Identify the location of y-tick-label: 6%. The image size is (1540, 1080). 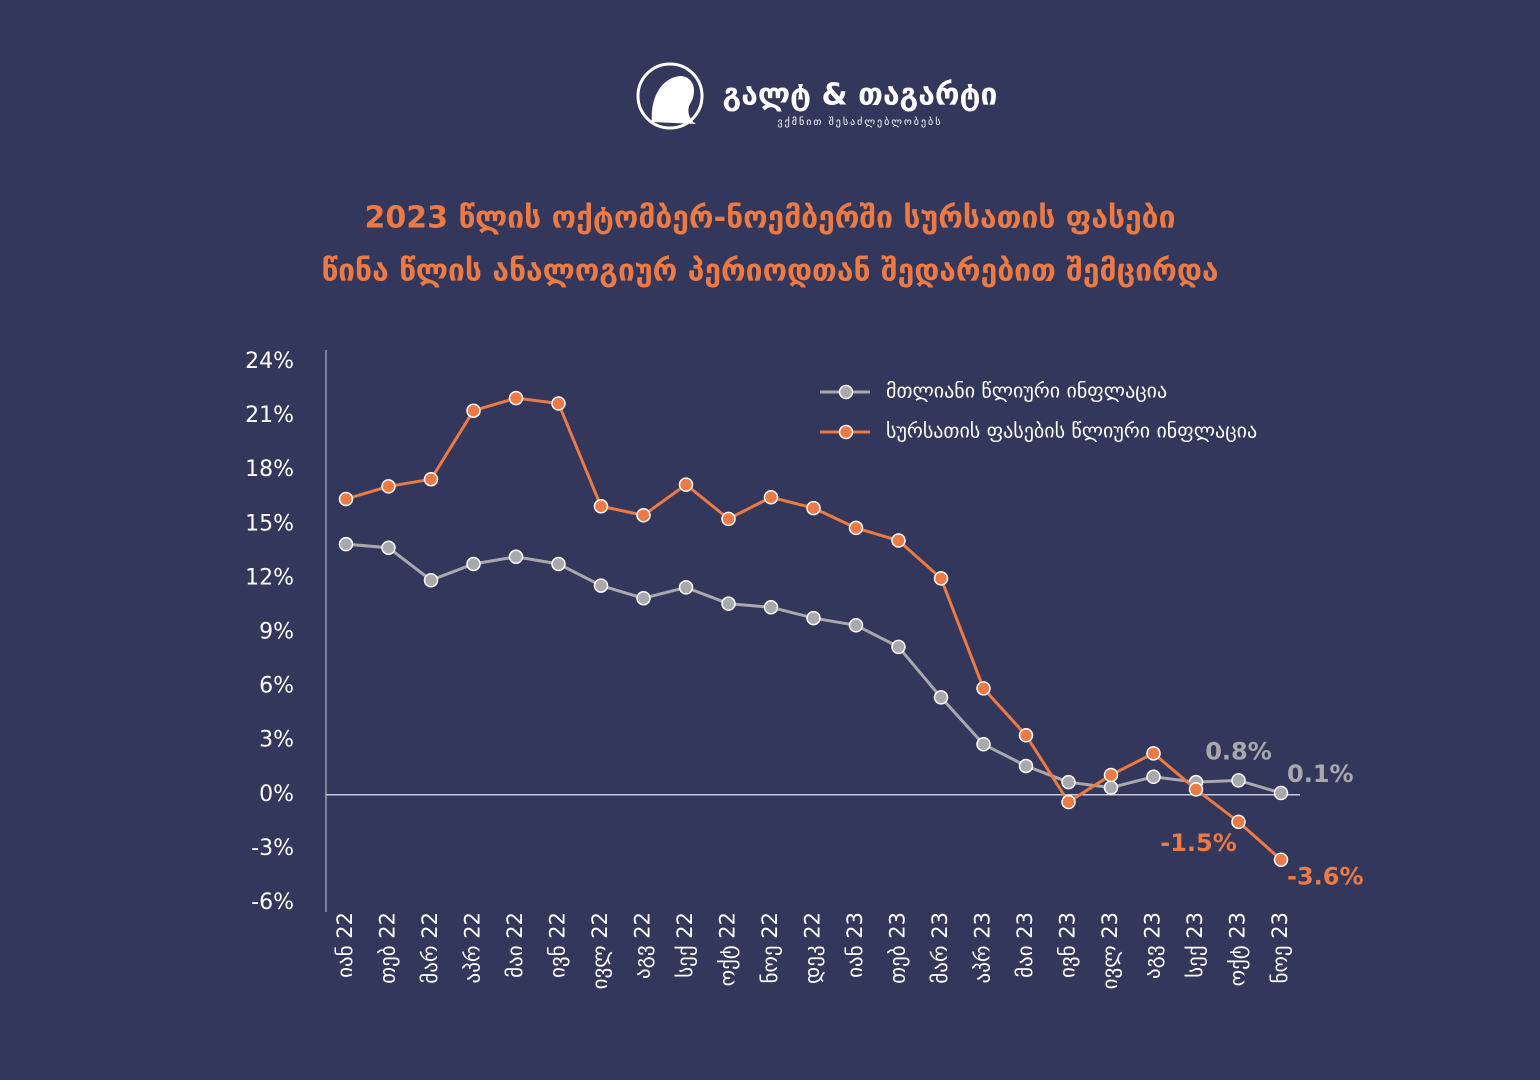
(276, 686).